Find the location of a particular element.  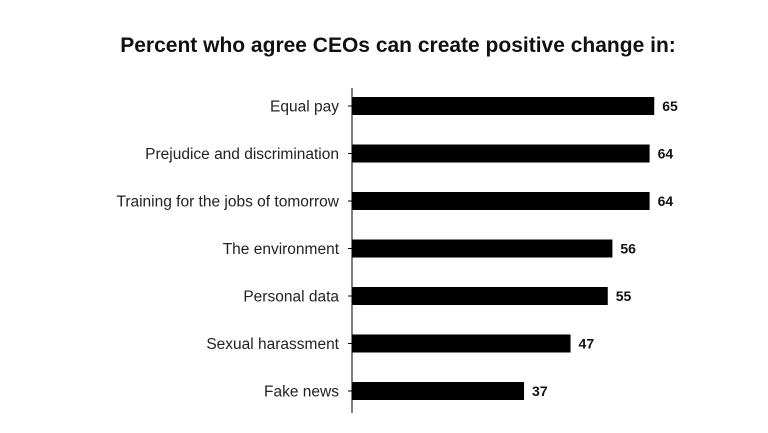

category-label: Personal data is located at coordinates (291, 297).